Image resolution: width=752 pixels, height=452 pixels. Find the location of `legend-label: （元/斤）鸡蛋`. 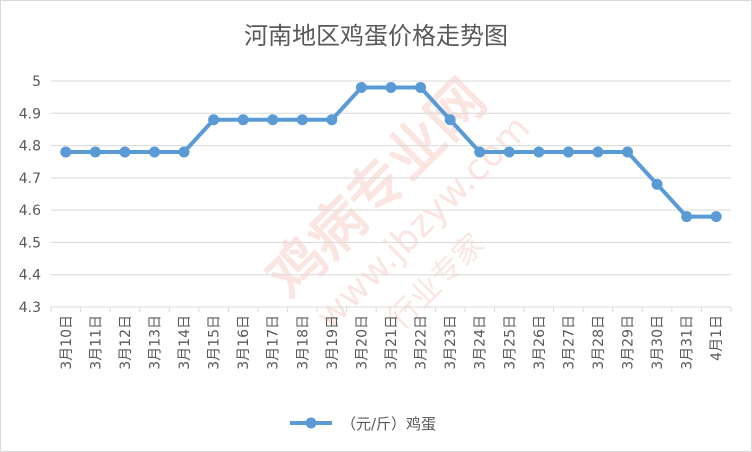

legend-label: （元/斤）鸡蛋 is located at coordinates (388, 424).